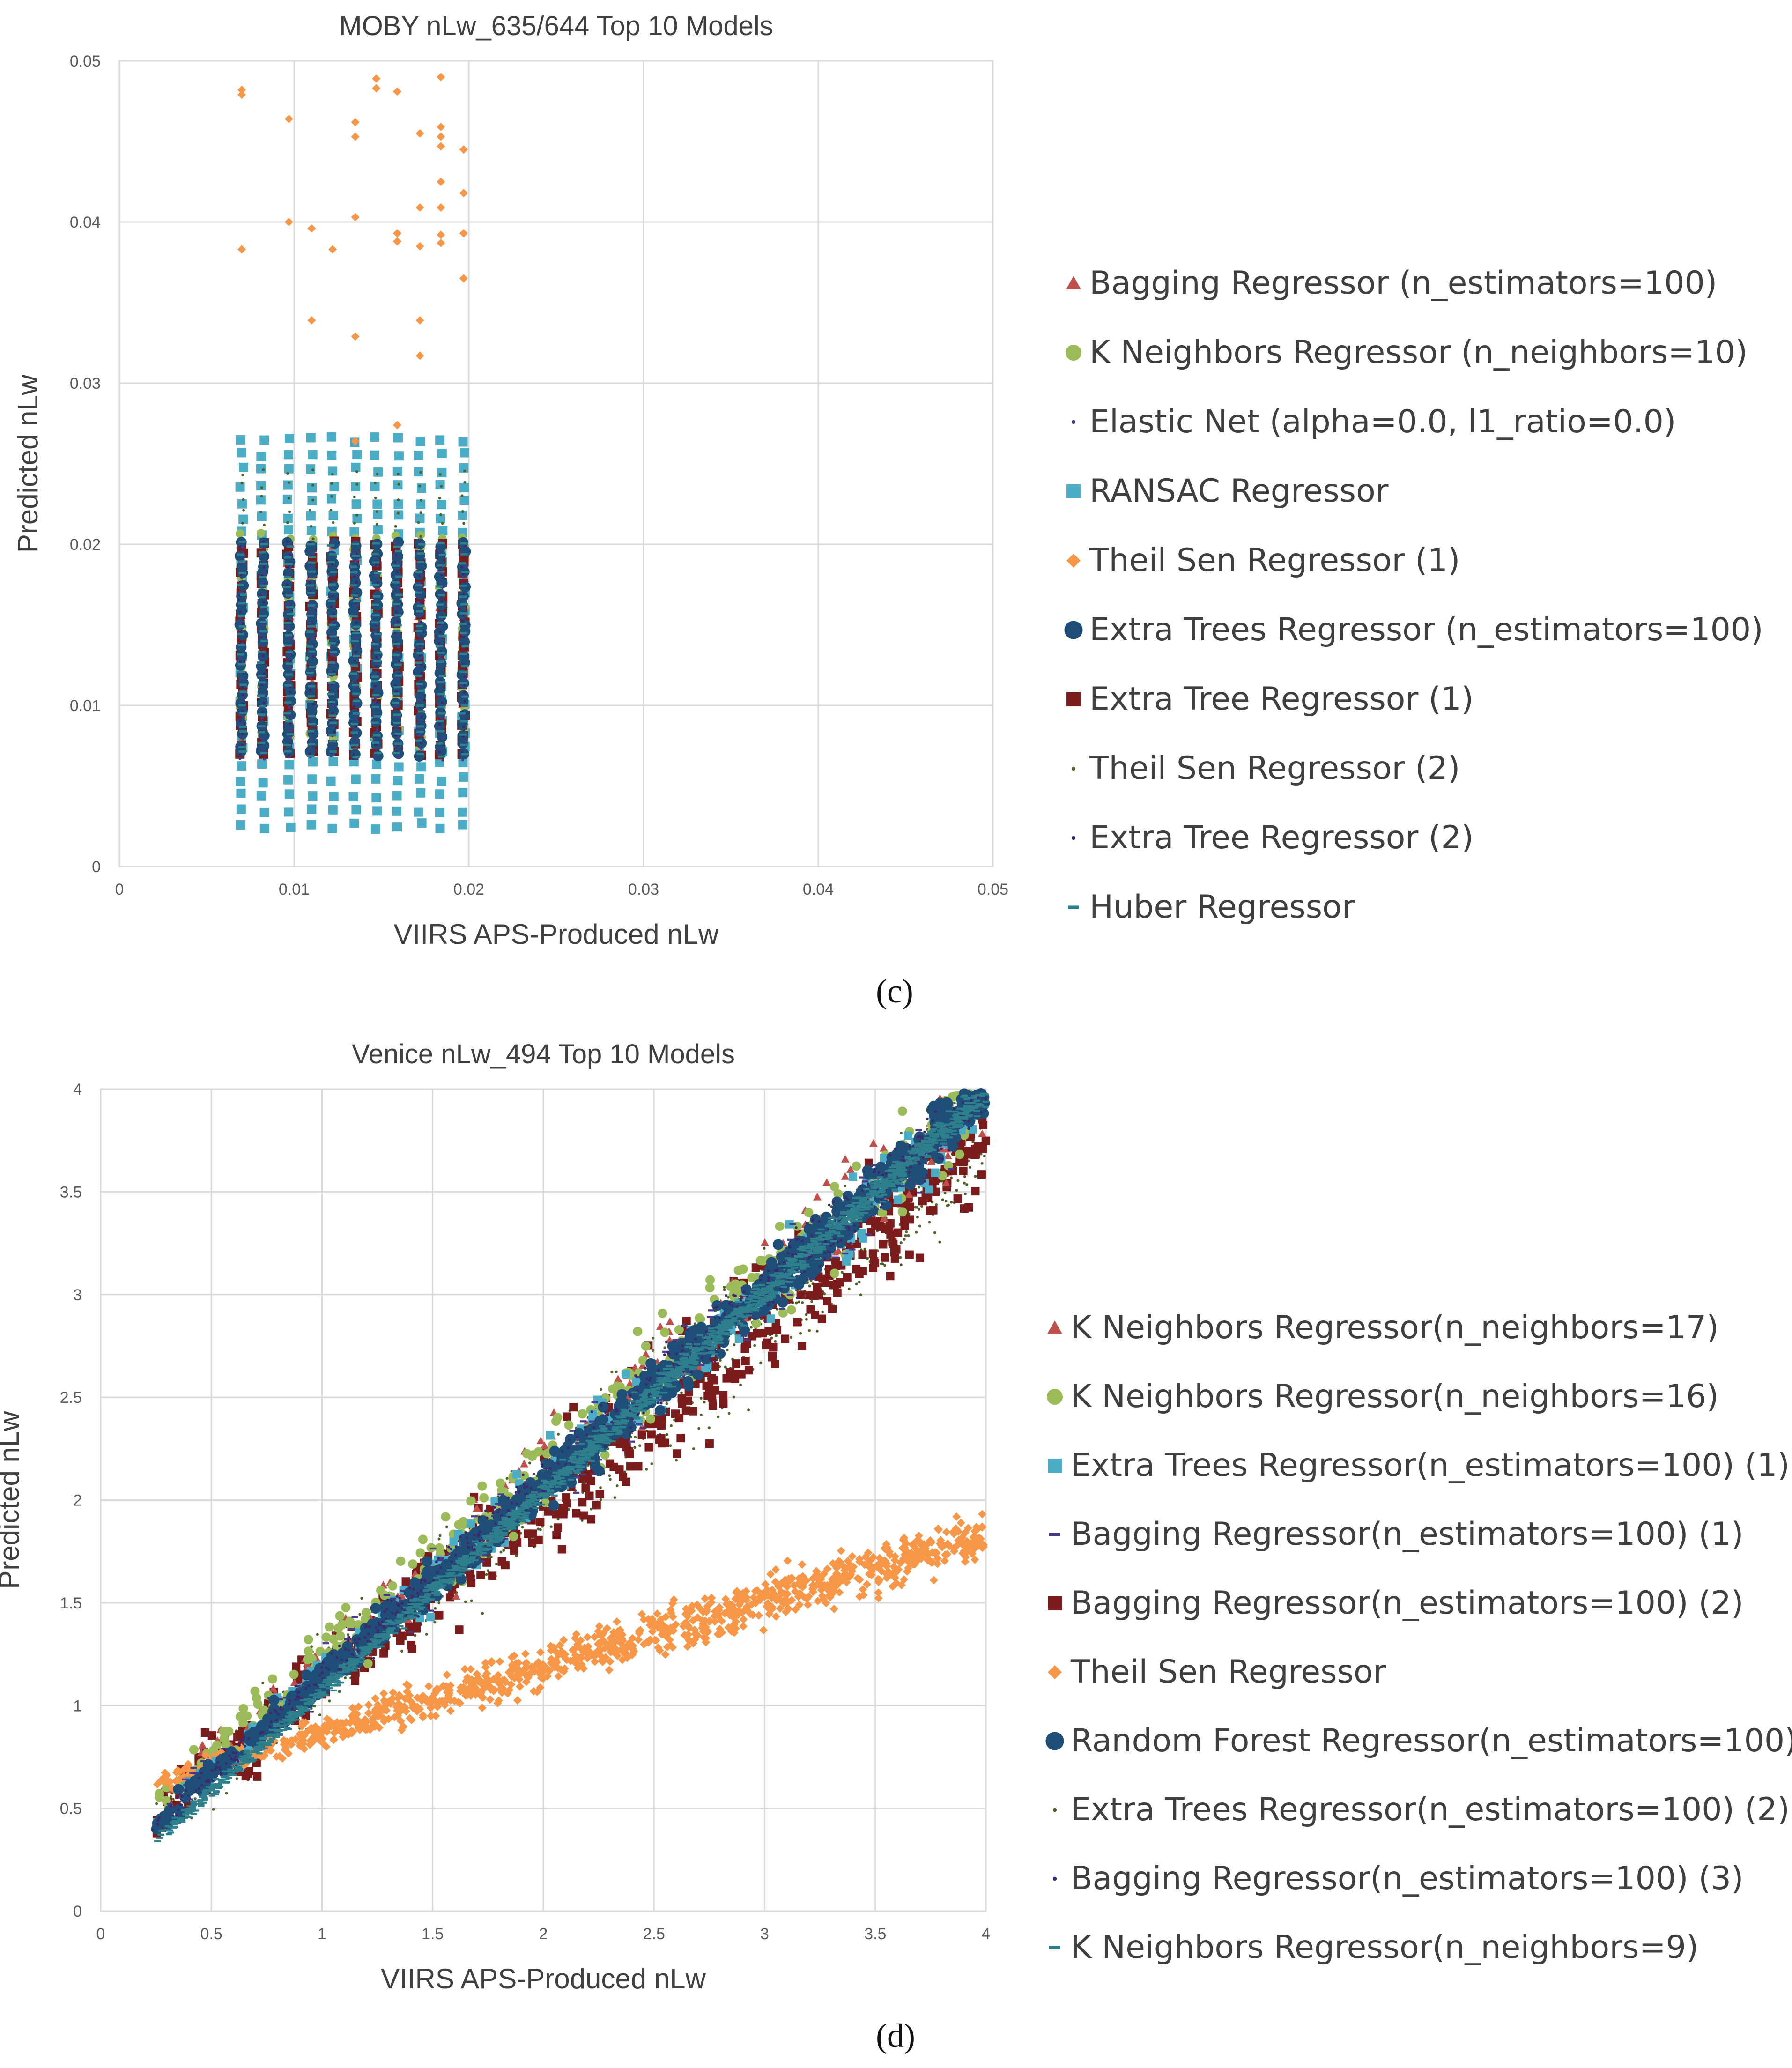  What do you see at coordinates (875, 1934) in the screenshot?
I see `x-tick-label: 3.5` at bounding box center [875, 1934].